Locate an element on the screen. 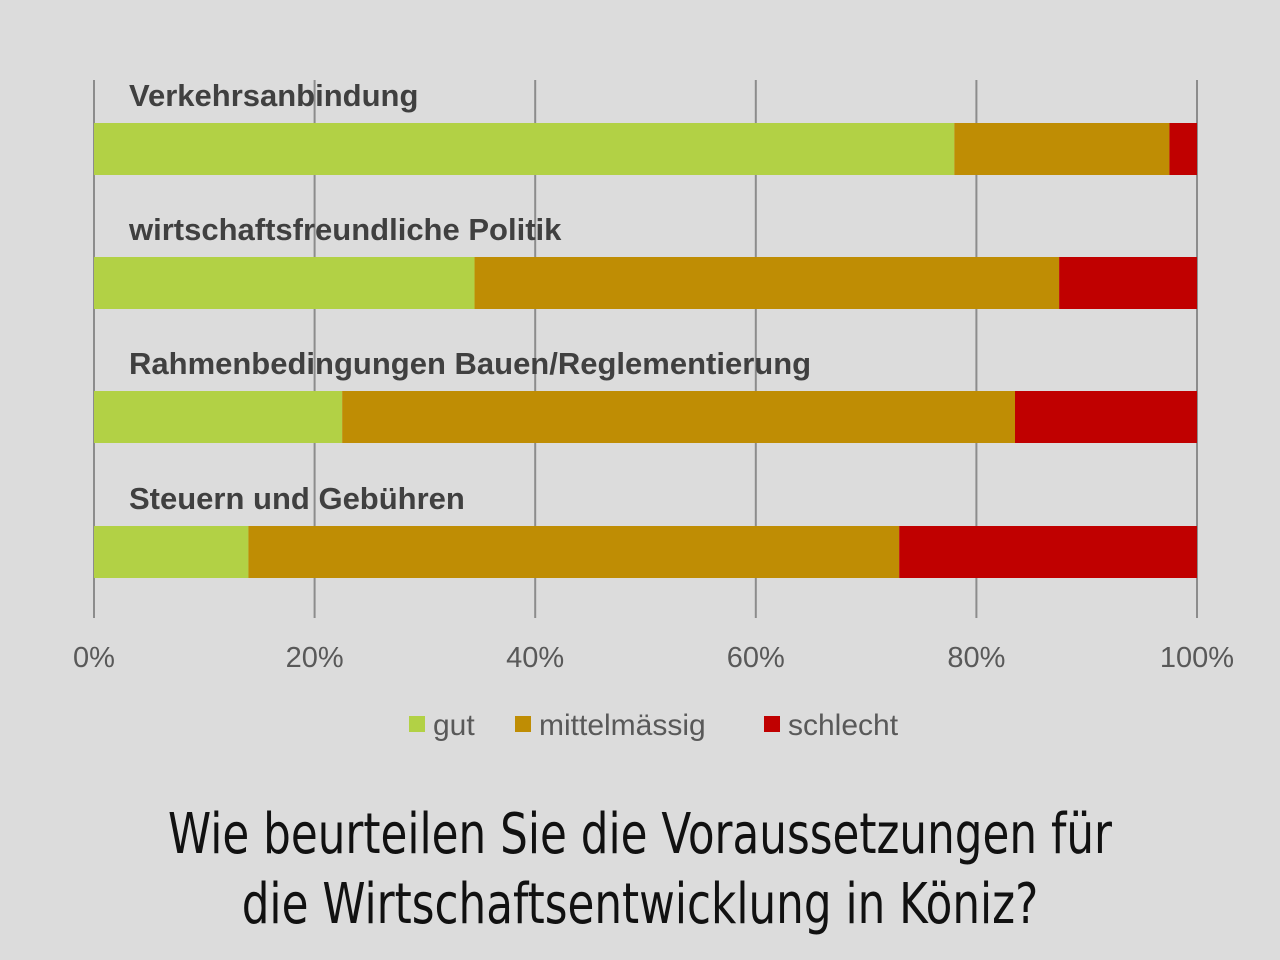 Image resolution: width=1280 pixels, height=960 pixels. legend-label: mittelmässig is located at coordinates (622, 725).